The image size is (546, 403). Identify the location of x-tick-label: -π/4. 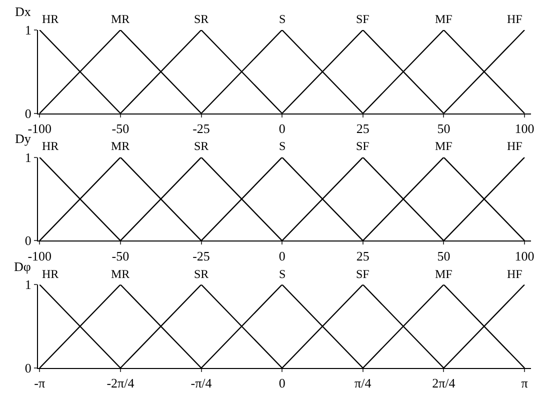
(201, 383).